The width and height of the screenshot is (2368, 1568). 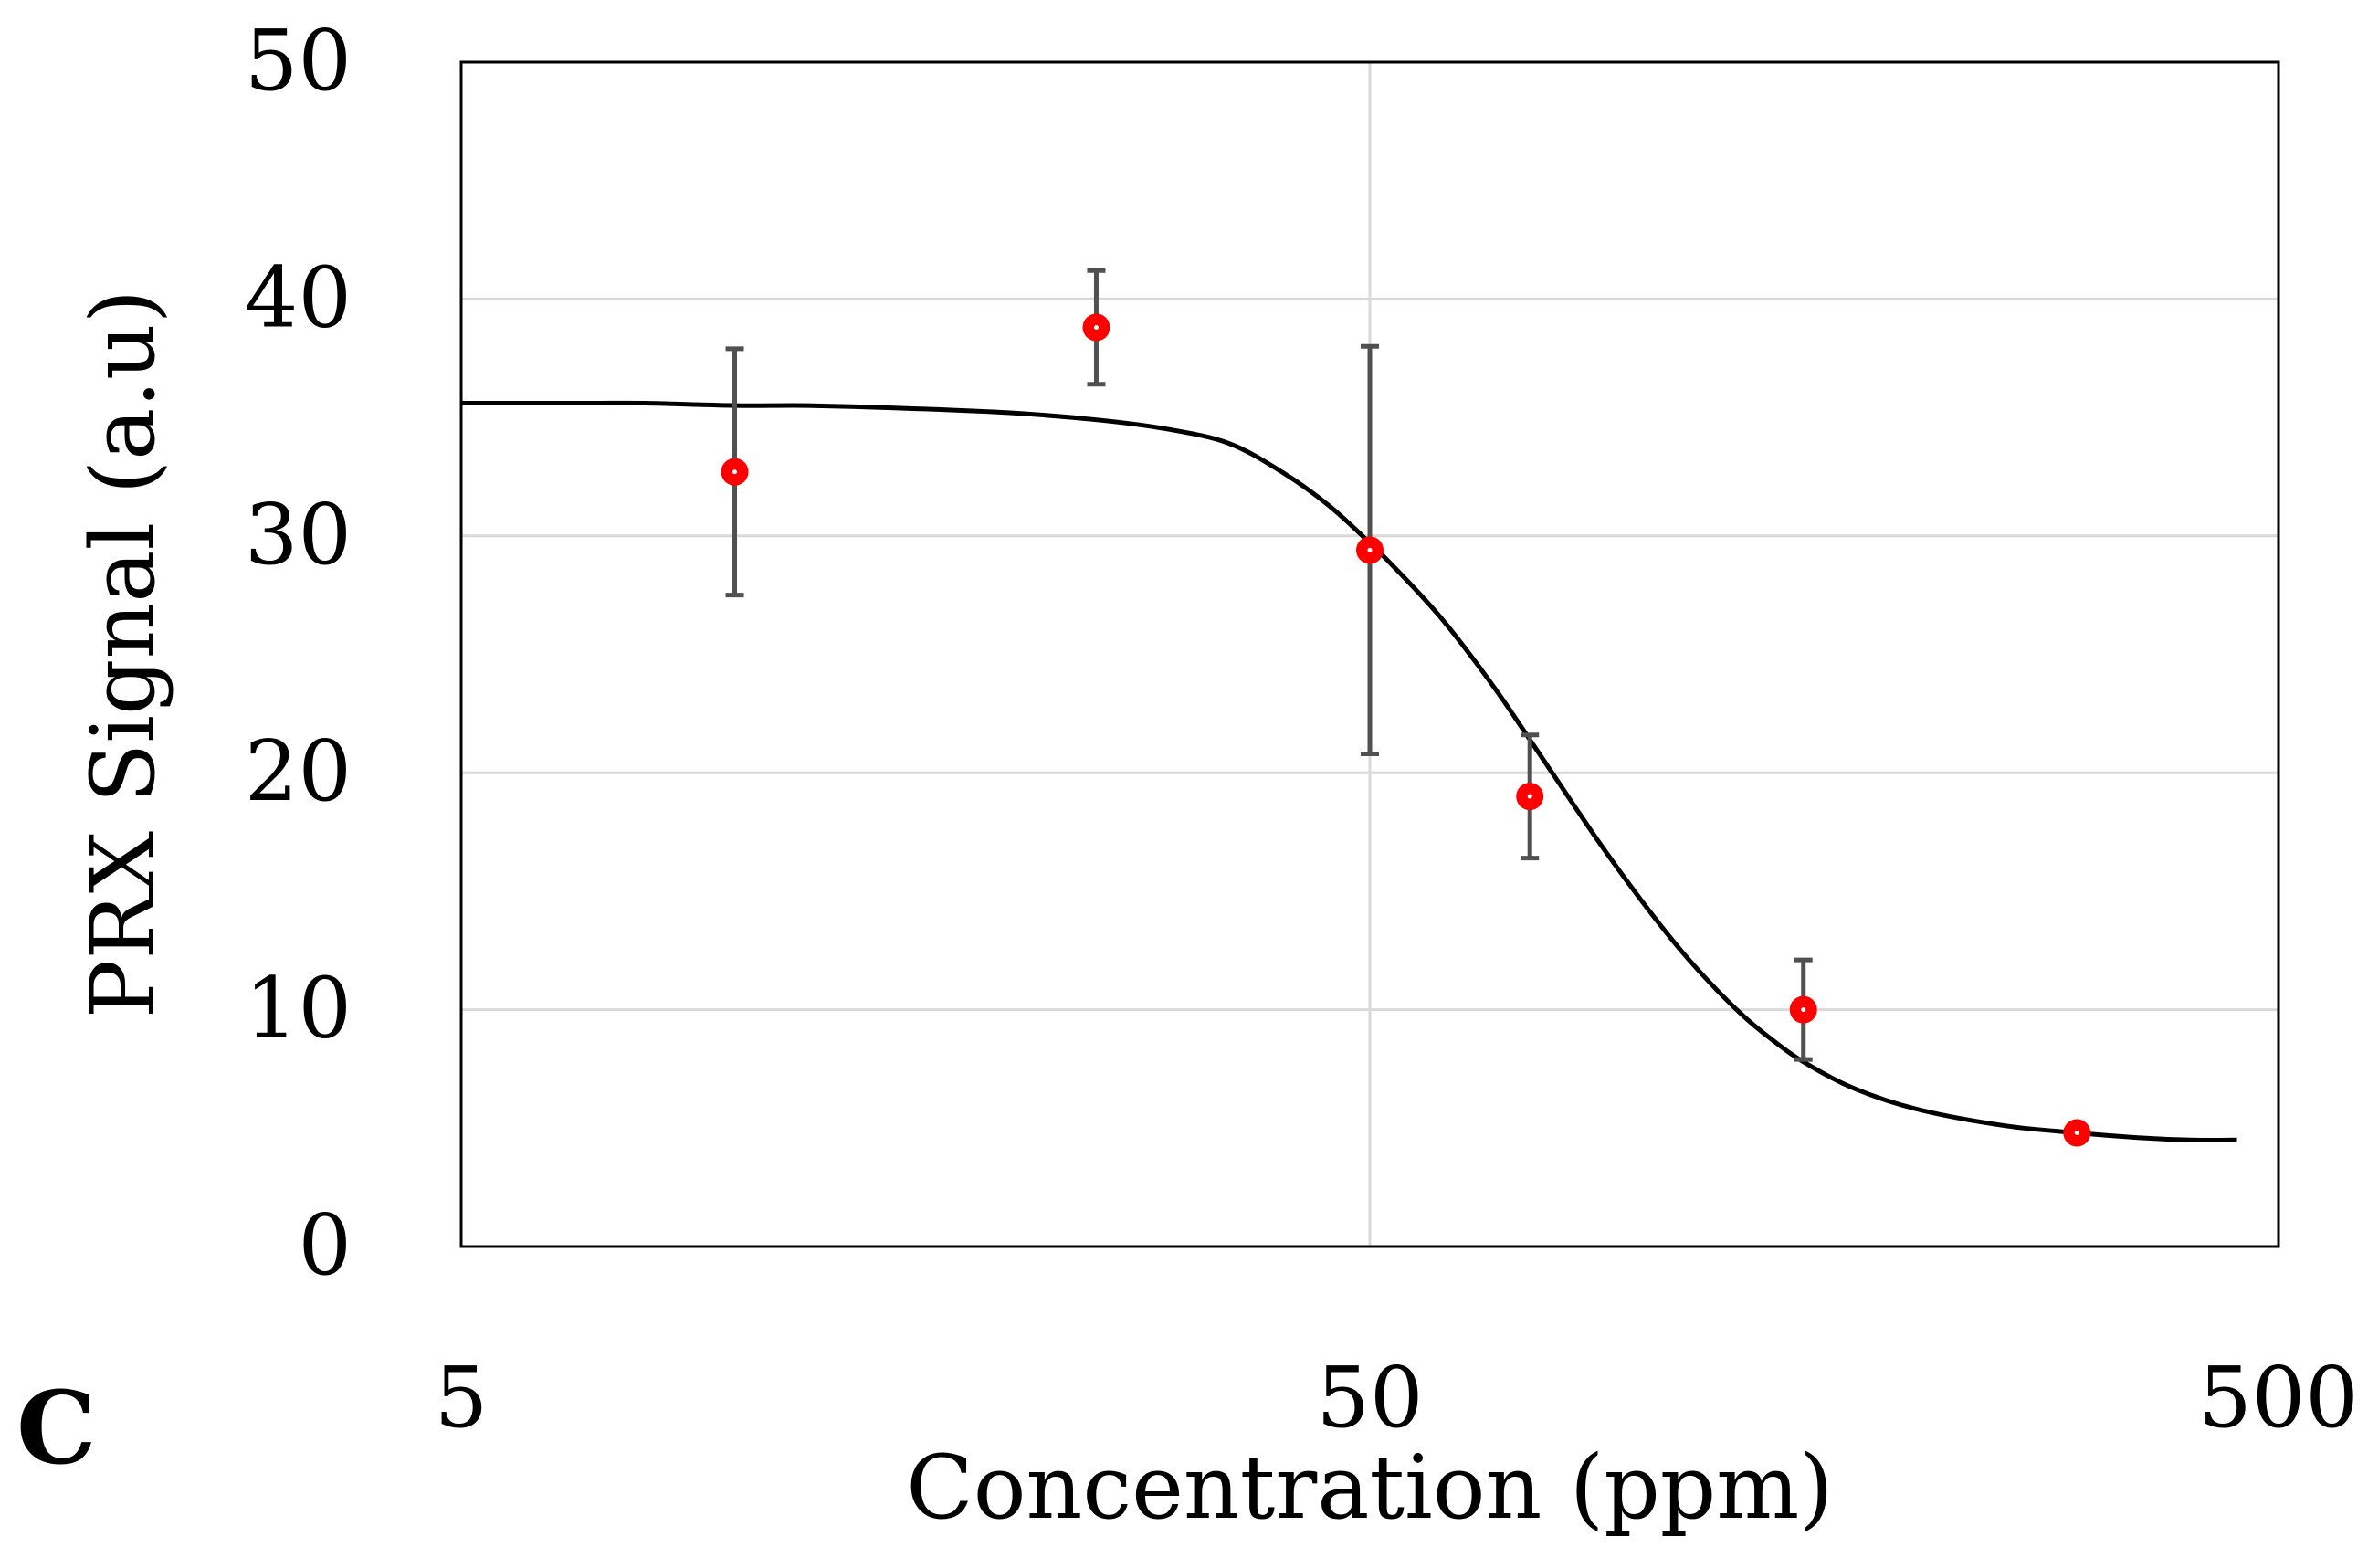 I want to click on y-tick-label: 10, so click(x=298, y=1009).